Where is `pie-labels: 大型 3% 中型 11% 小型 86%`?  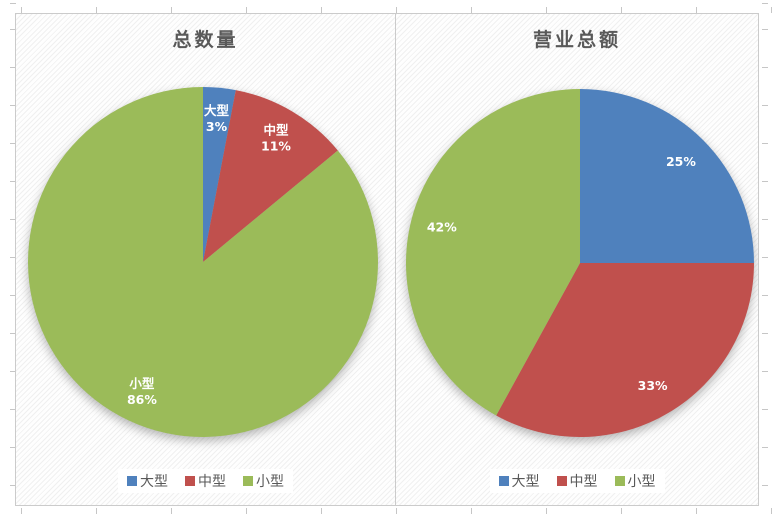 pie-labels: 大型 3% 中型 11% 小型 86% is located at coordinates (209, 255).